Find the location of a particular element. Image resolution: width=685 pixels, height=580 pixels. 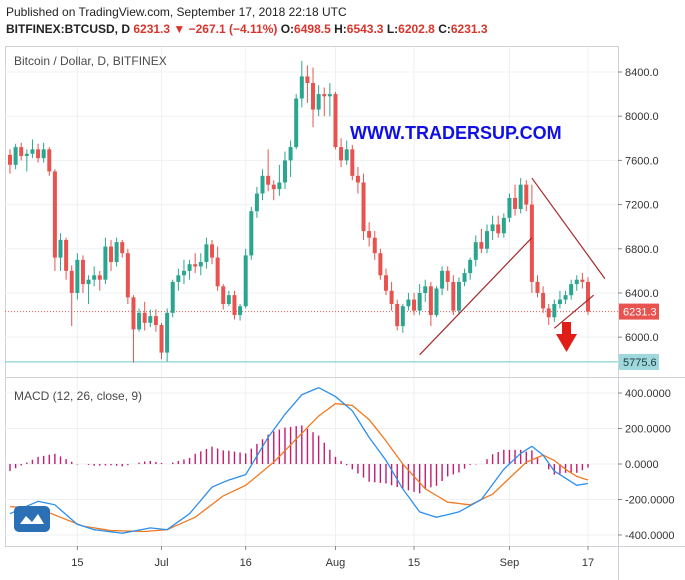

chart-labels: 6231.3 5775.6 is located at coordinates (639, 336).